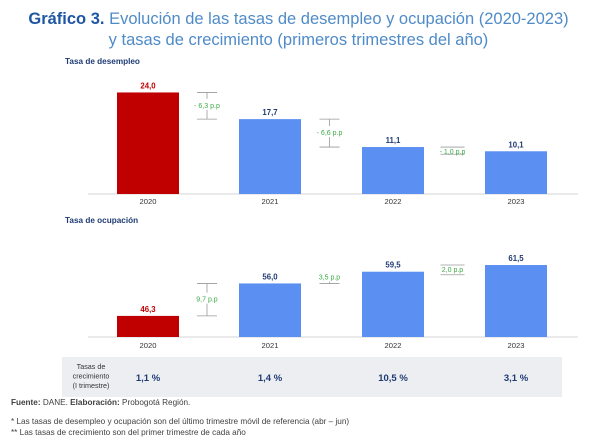 The width and height of the screenshot is (597, 442). I want to click on elaboration-label: Elaboración:, so click(95, 402).